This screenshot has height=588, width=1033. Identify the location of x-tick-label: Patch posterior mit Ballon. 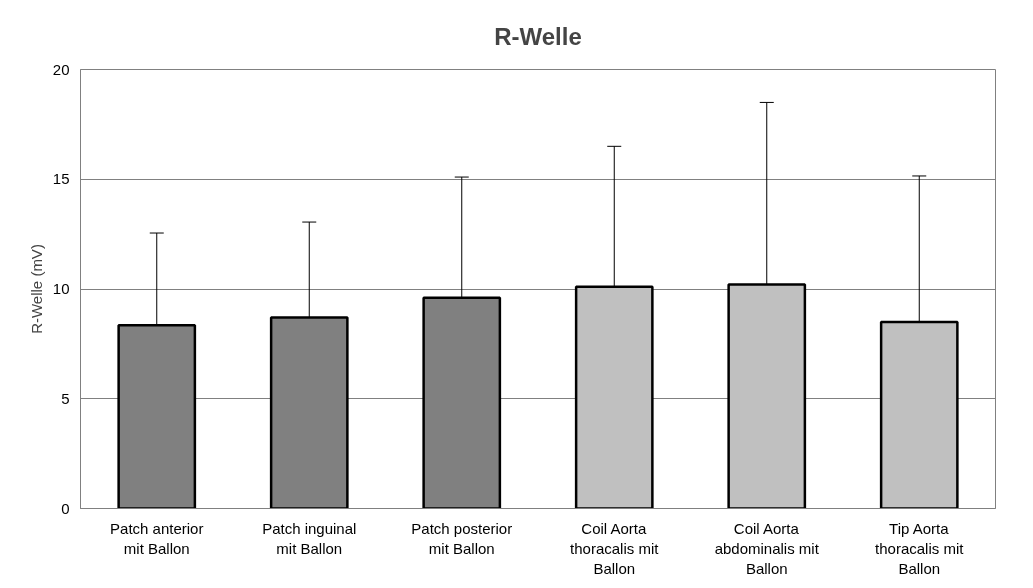
(462, 538).